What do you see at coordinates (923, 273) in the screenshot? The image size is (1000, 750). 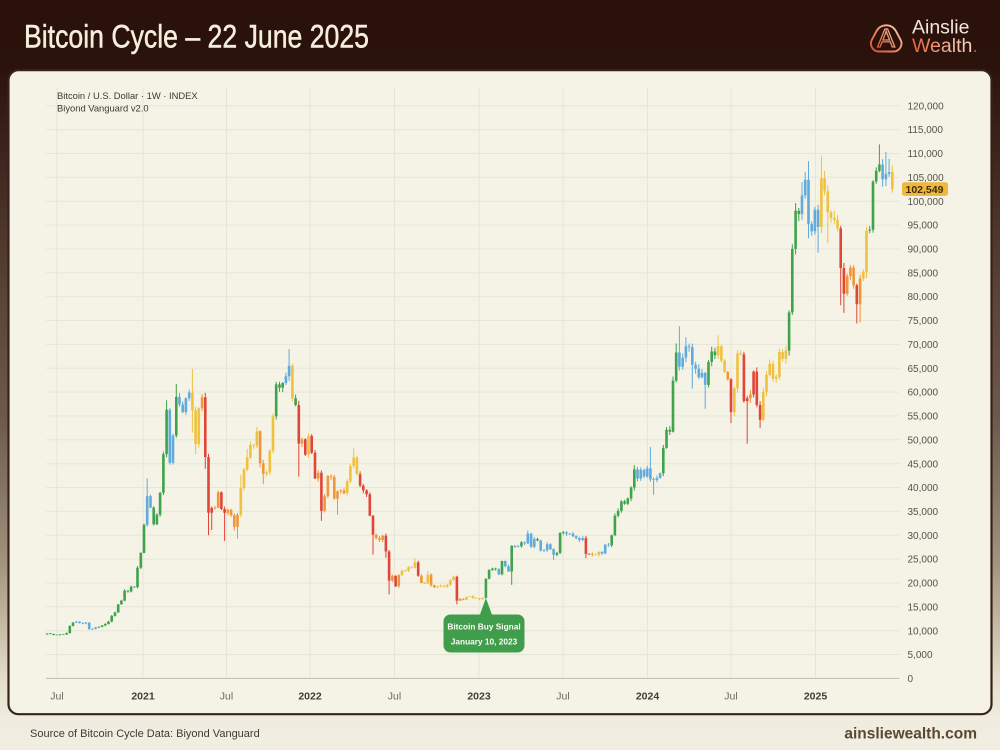 I see `svg-text: 85,000` at bounding box center [923, 273].